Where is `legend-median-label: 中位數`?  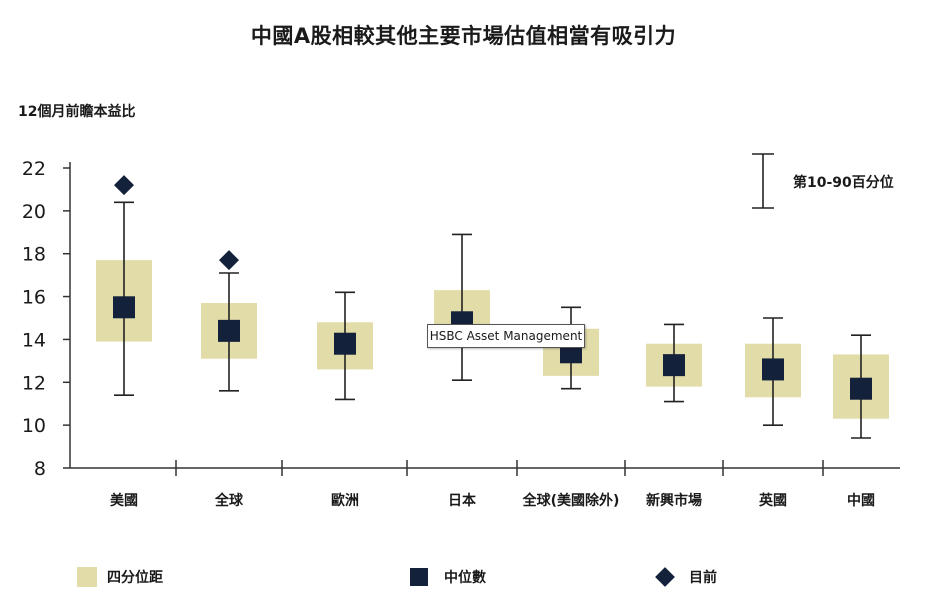
legend-median-label: 中位數 is located at coordinates (465, 578).